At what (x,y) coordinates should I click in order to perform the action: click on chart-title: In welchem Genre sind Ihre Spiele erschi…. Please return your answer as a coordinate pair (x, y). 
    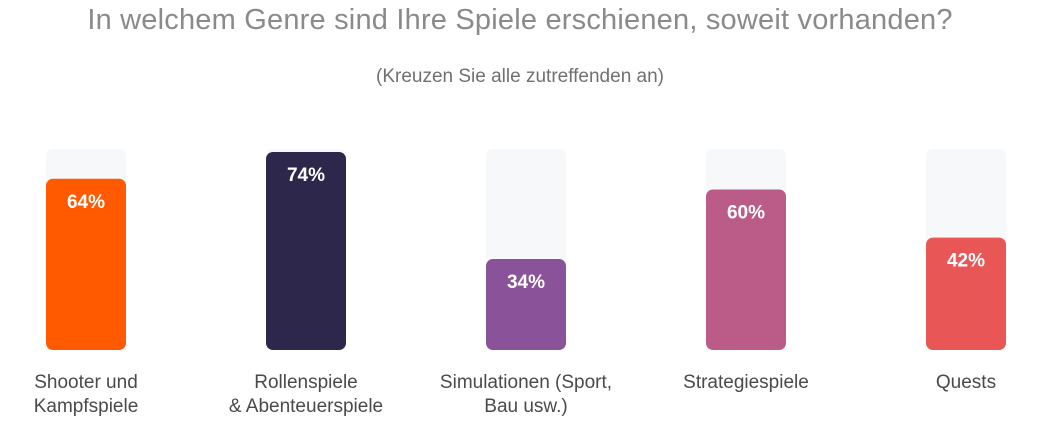
    Looking at the image, I should click on (520, 20).